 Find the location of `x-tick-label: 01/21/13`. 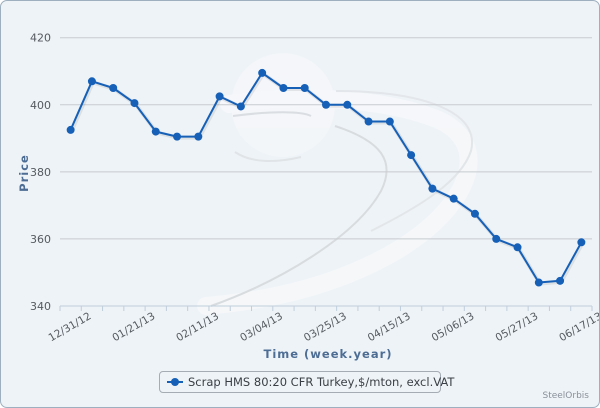

x-tick-label: 01/21/13 is located at coordinates (133, 327).